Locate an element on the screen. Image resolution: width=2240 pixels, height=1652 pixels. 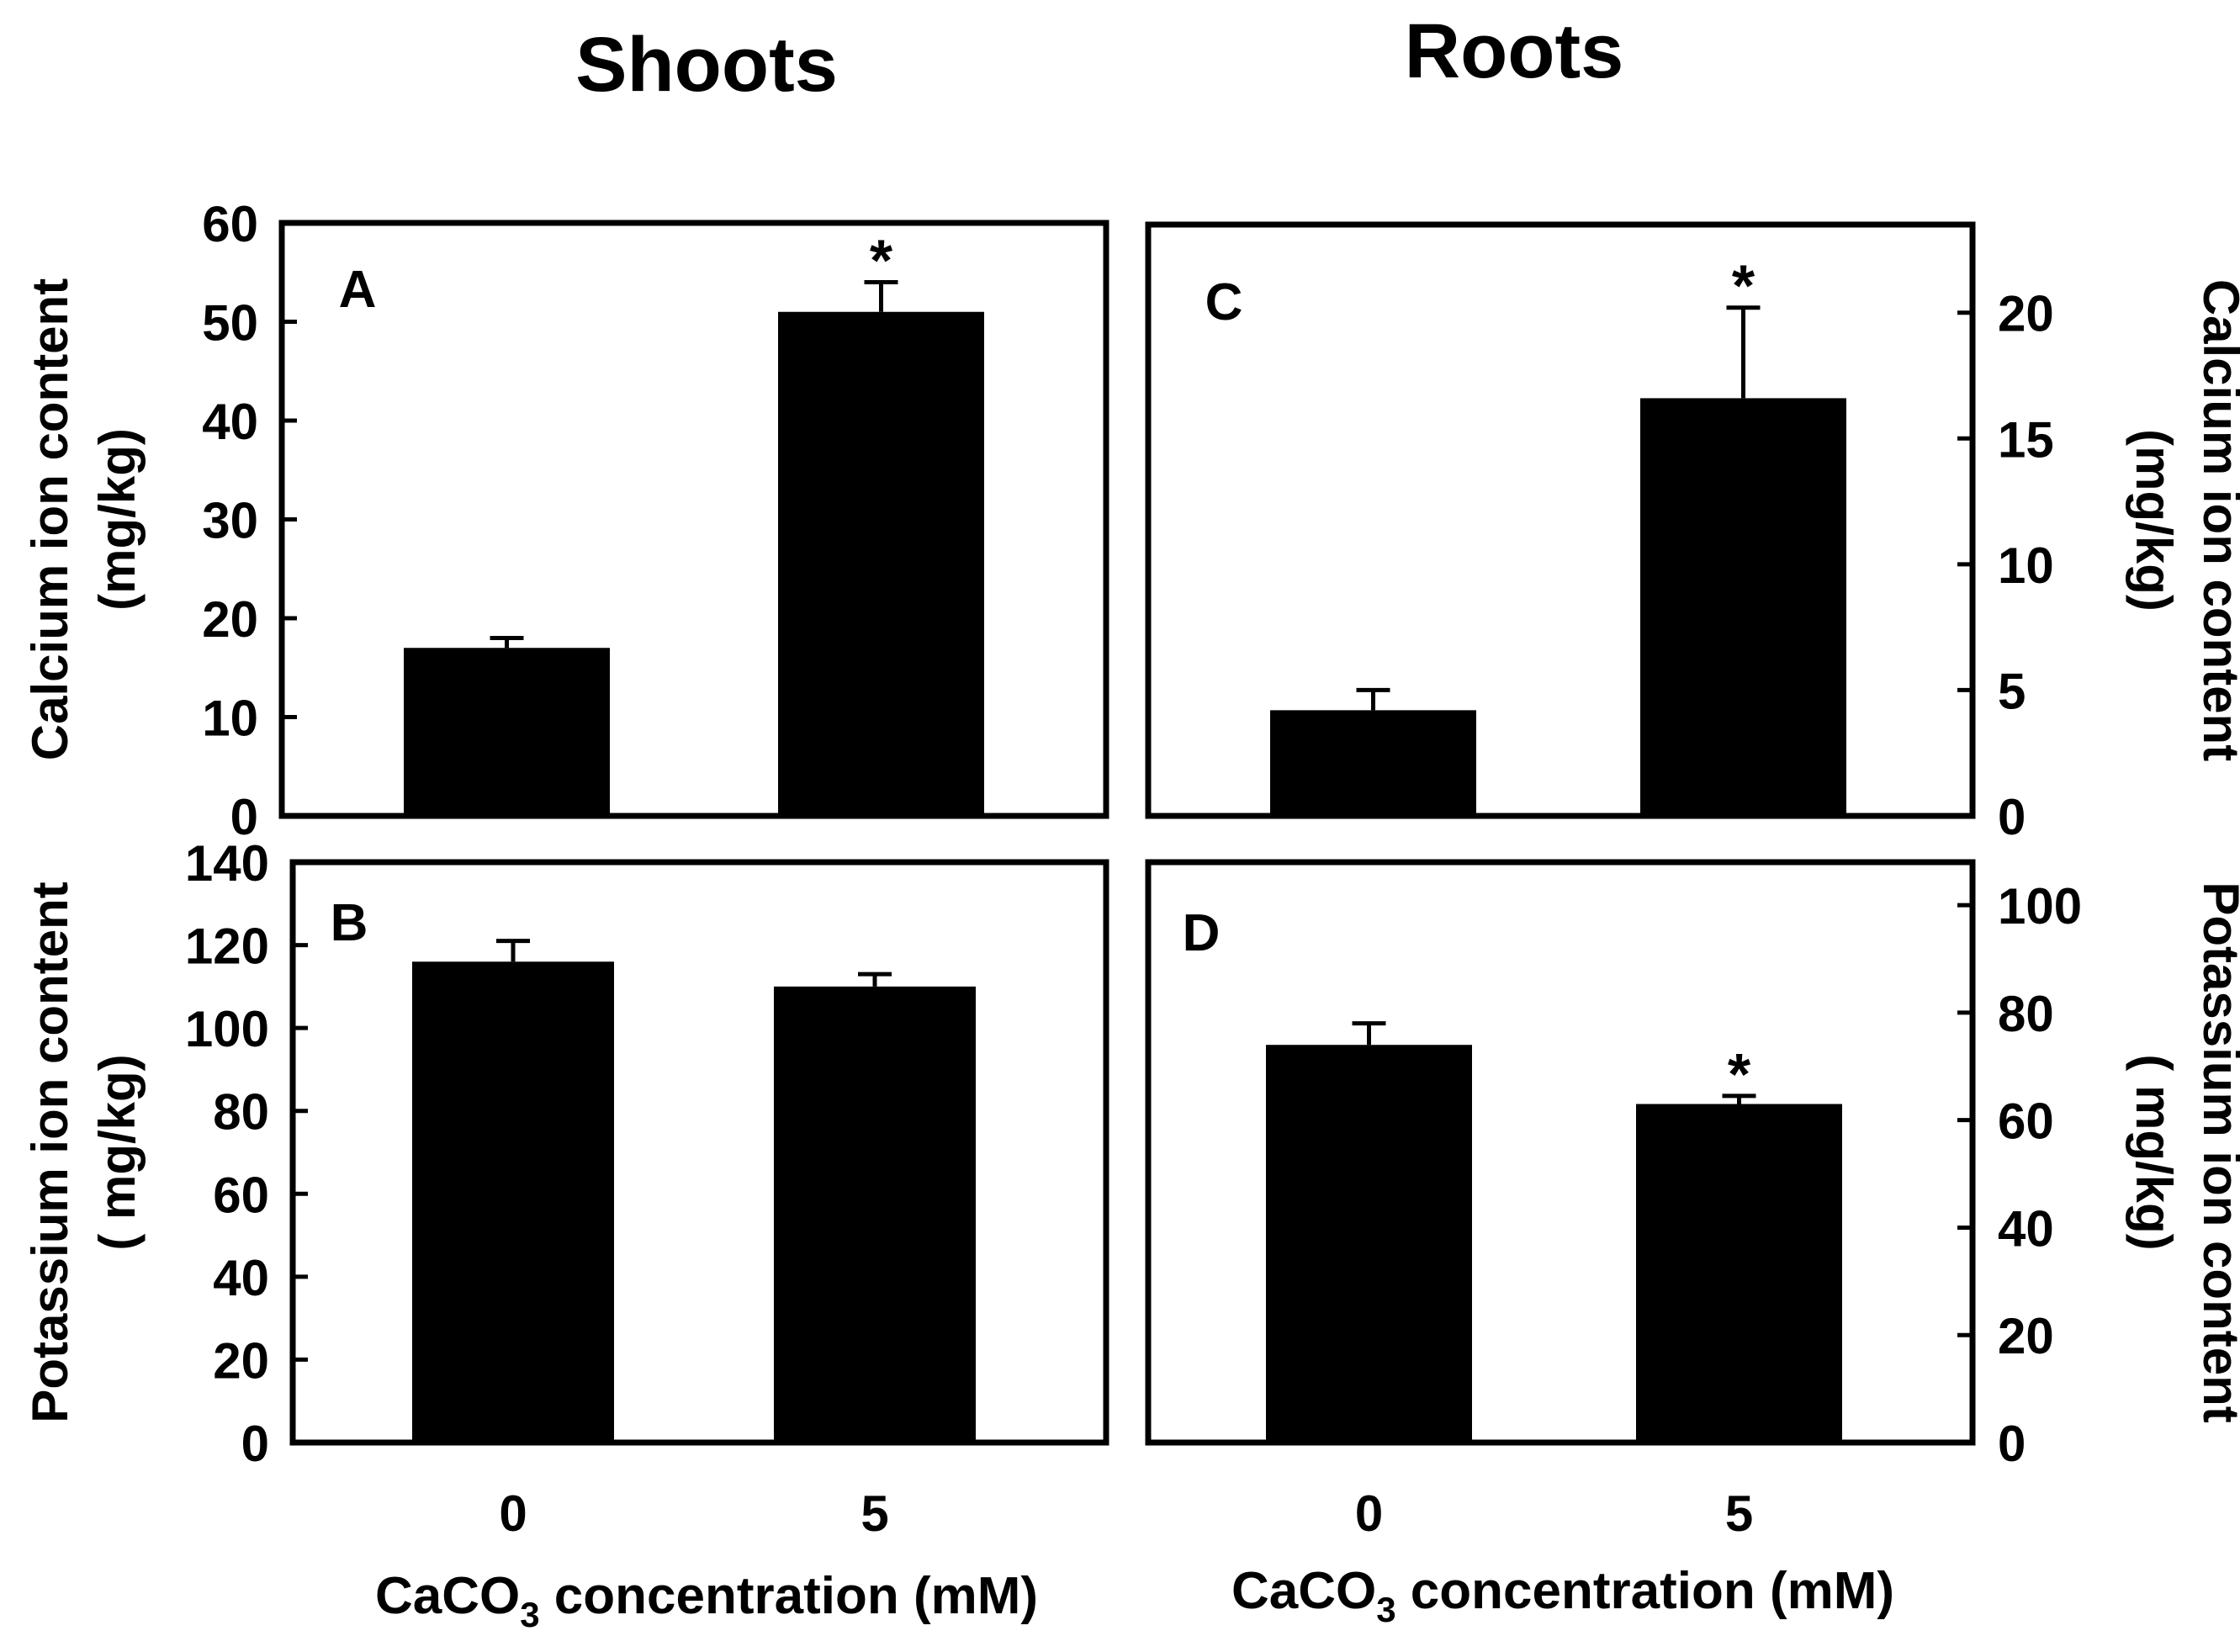
y-tick-label-a-4: 40 is located at coordinates (230, 422).